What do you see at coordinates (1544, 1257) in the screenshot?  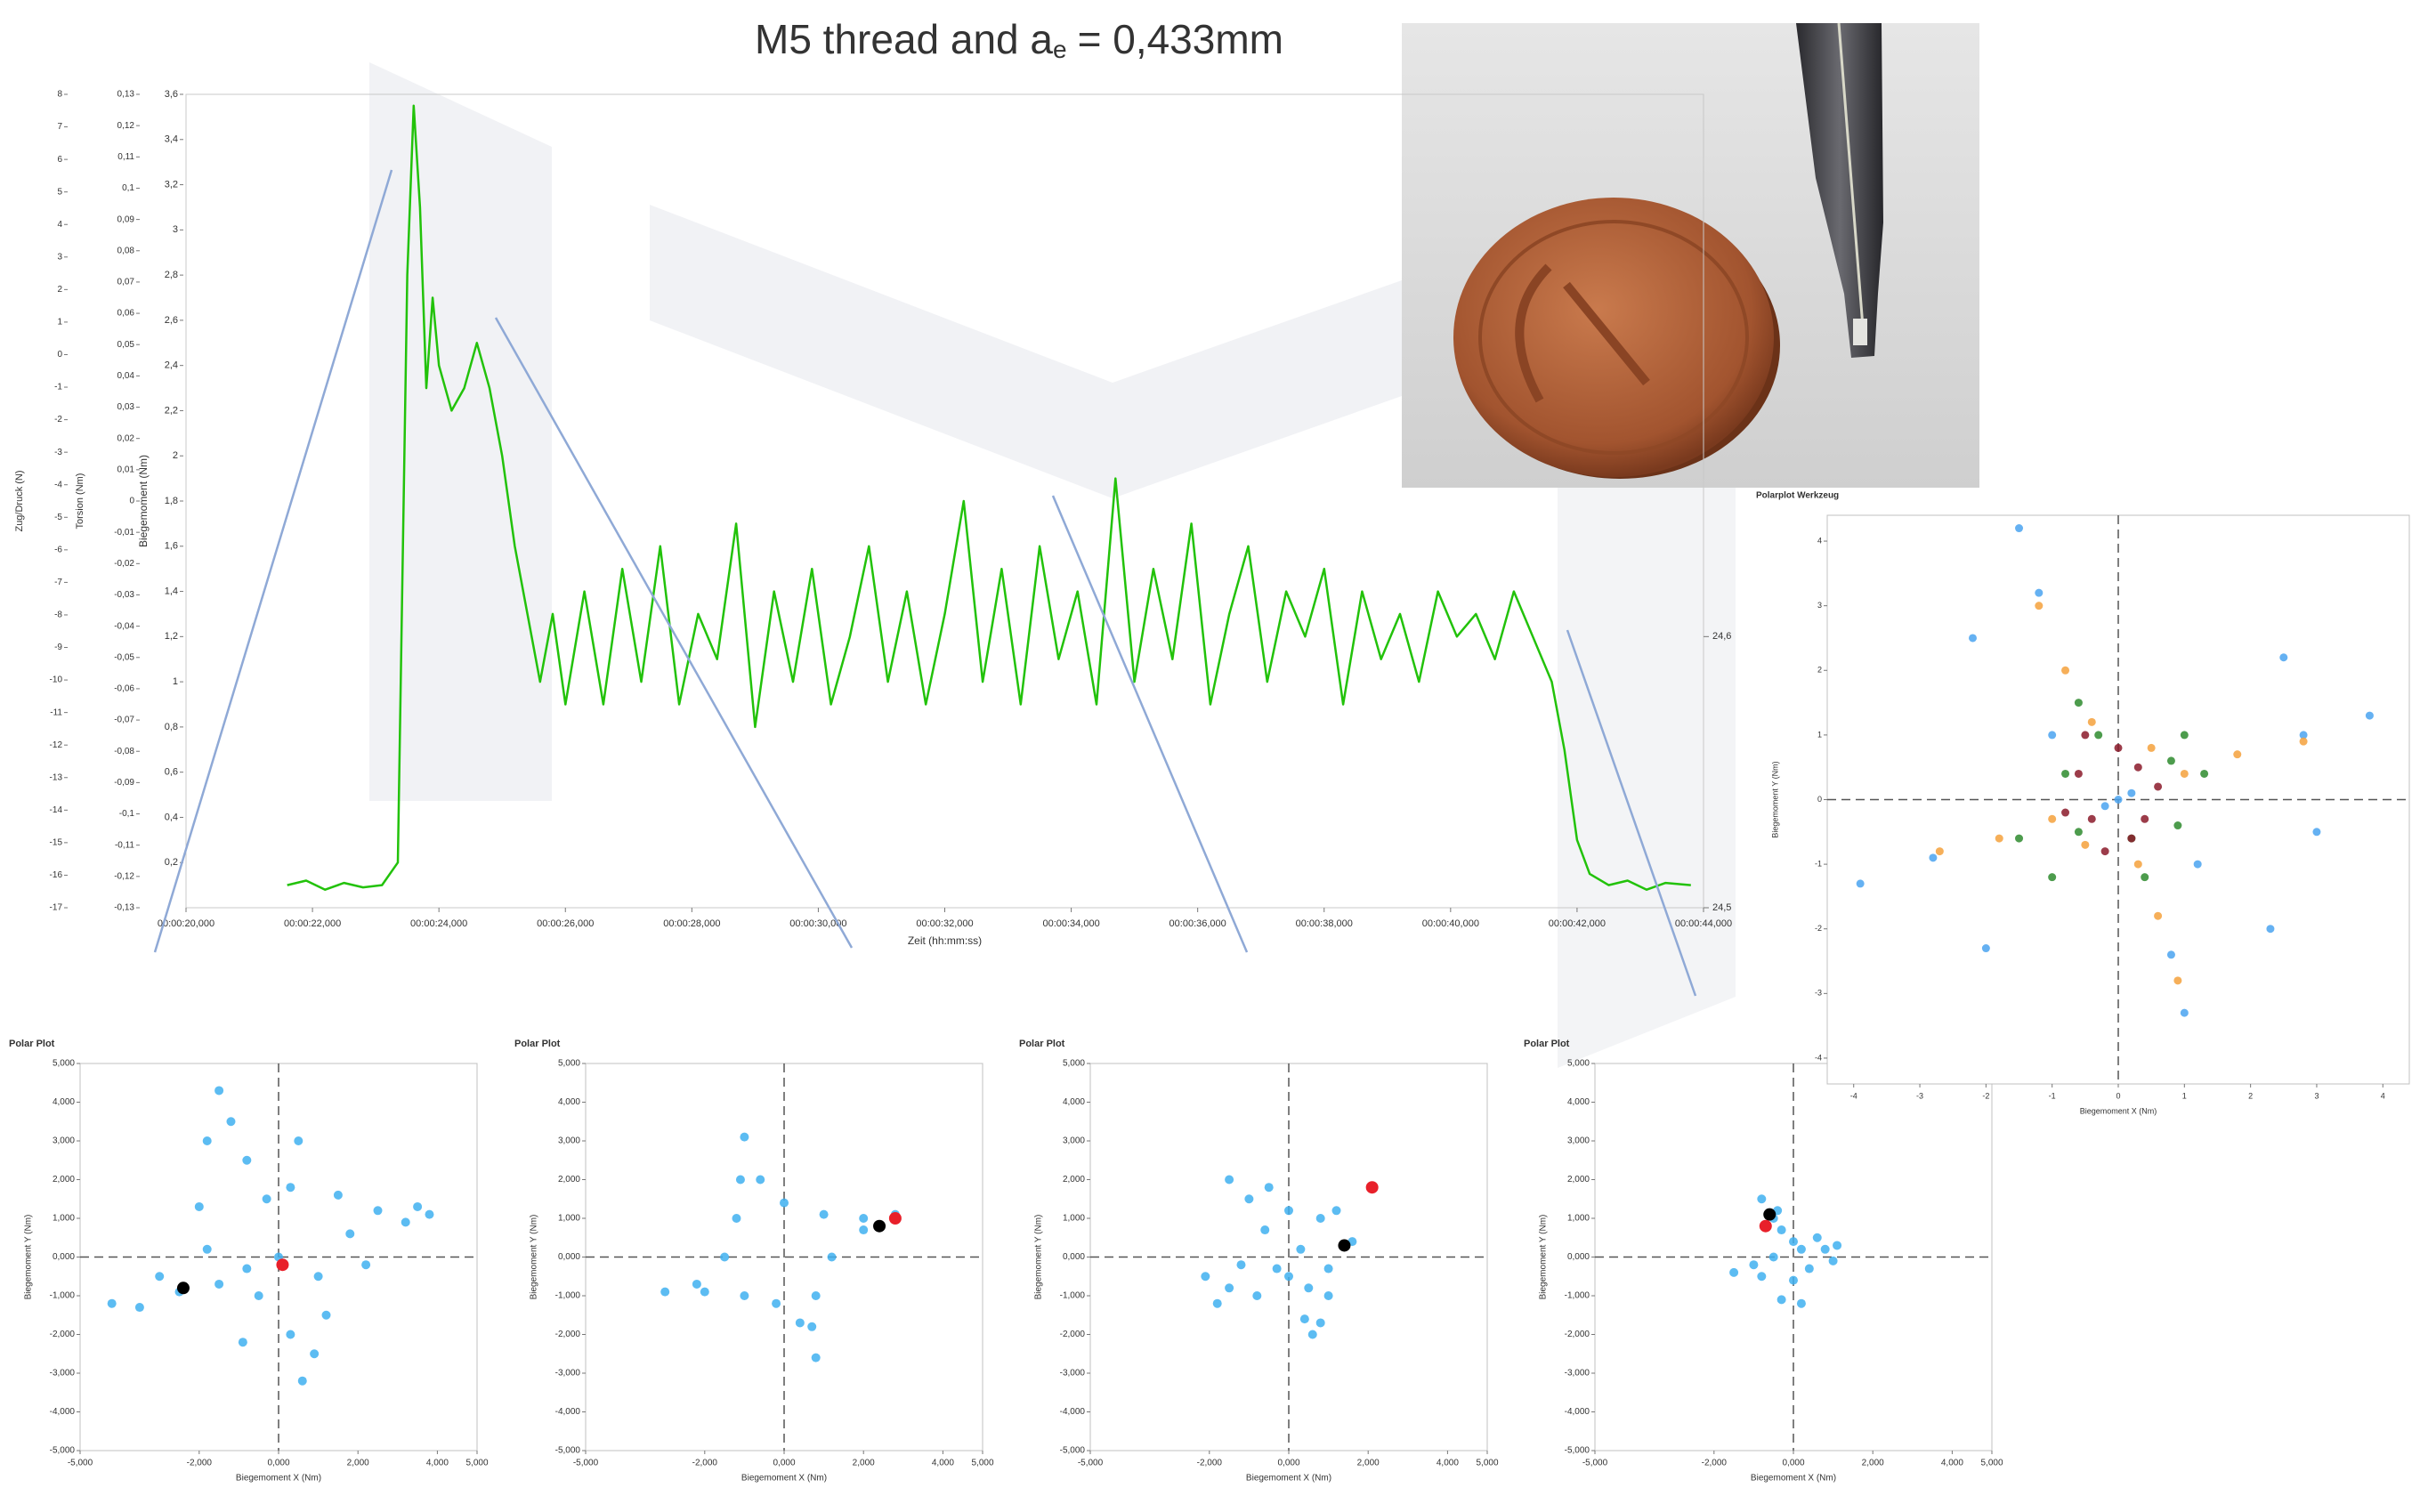 I see `y-axis-label: Biegemoment Y (Nm)` at bounding box center [1544, 1257].